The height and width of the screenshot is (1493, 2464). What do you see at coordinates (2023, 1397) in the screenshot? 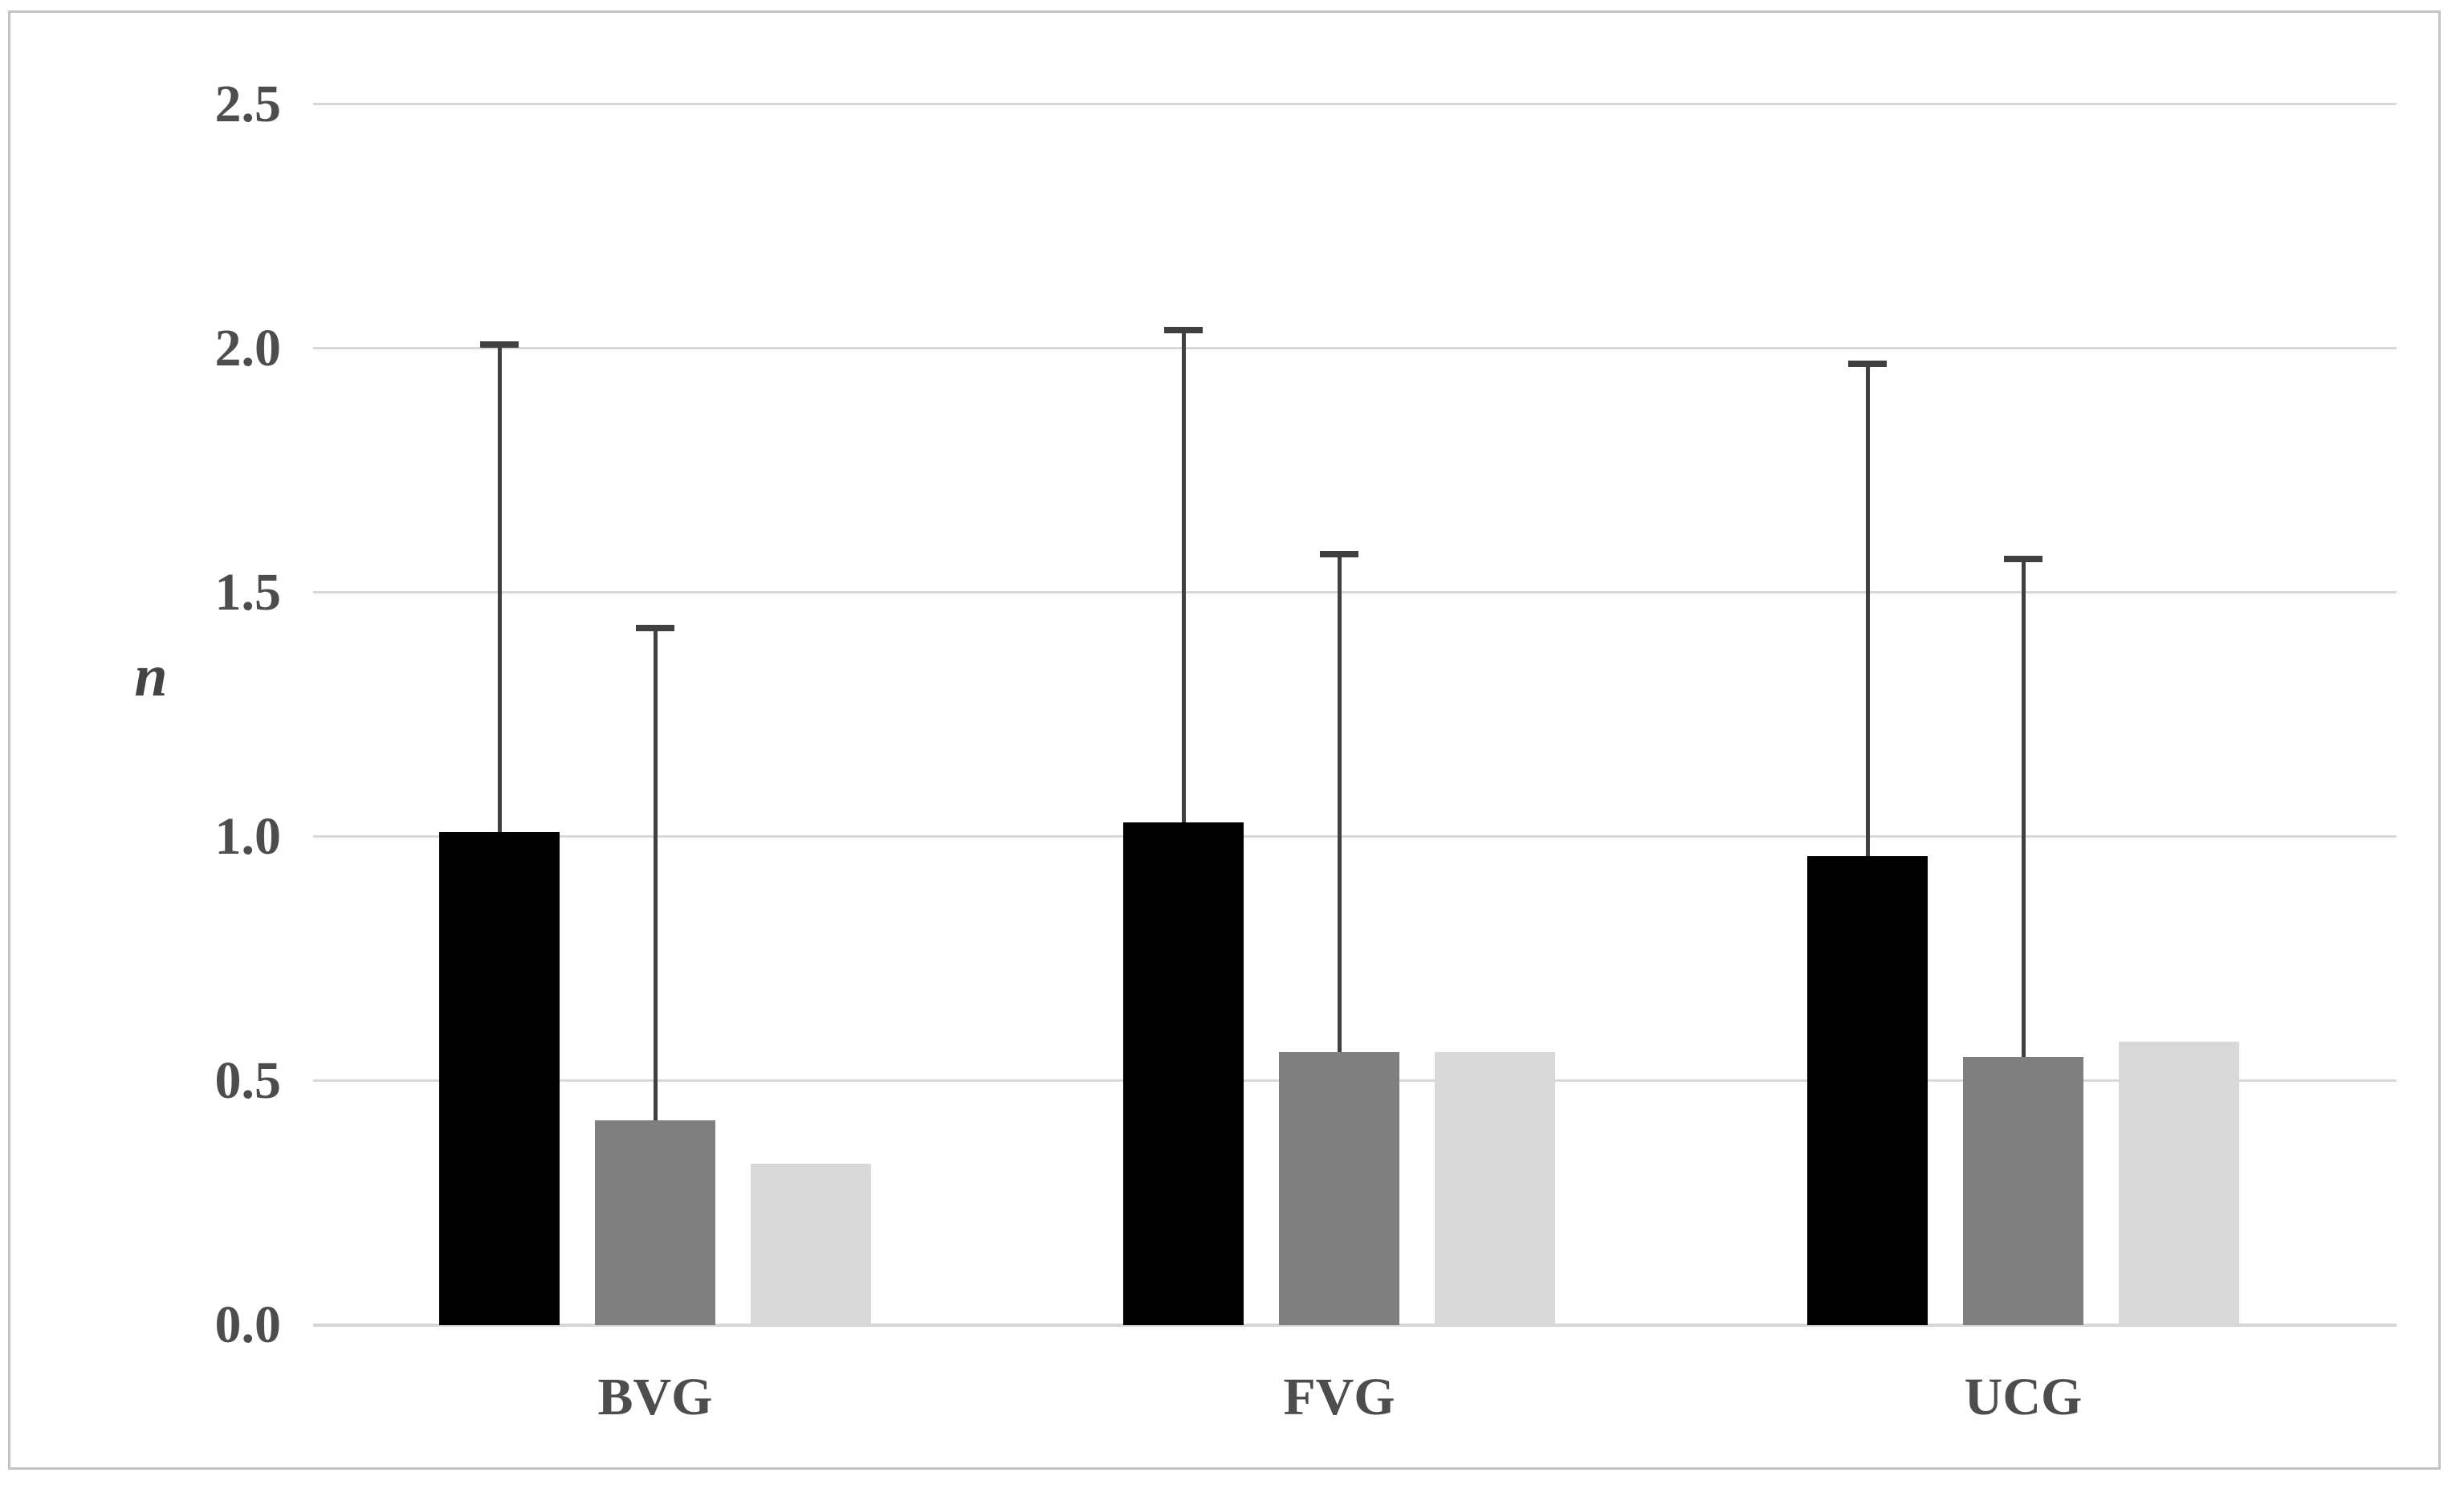
I see `x-category-label: UCG` at bounding box center [2023, 1397].